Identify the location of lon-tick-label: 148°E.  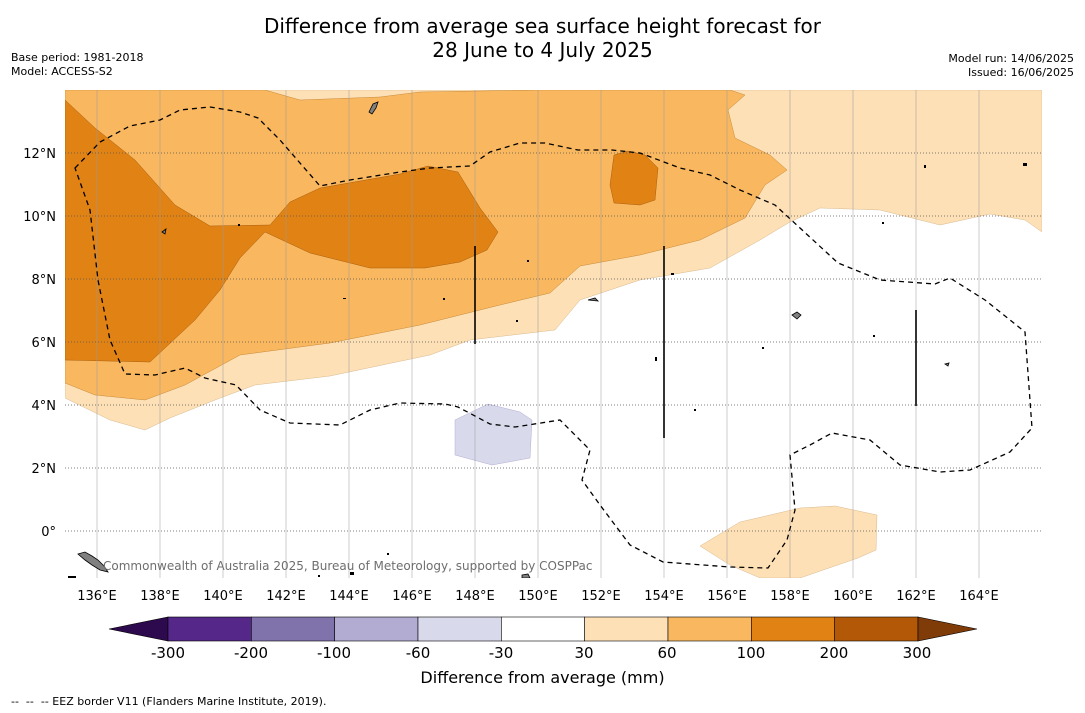
(475, 596).